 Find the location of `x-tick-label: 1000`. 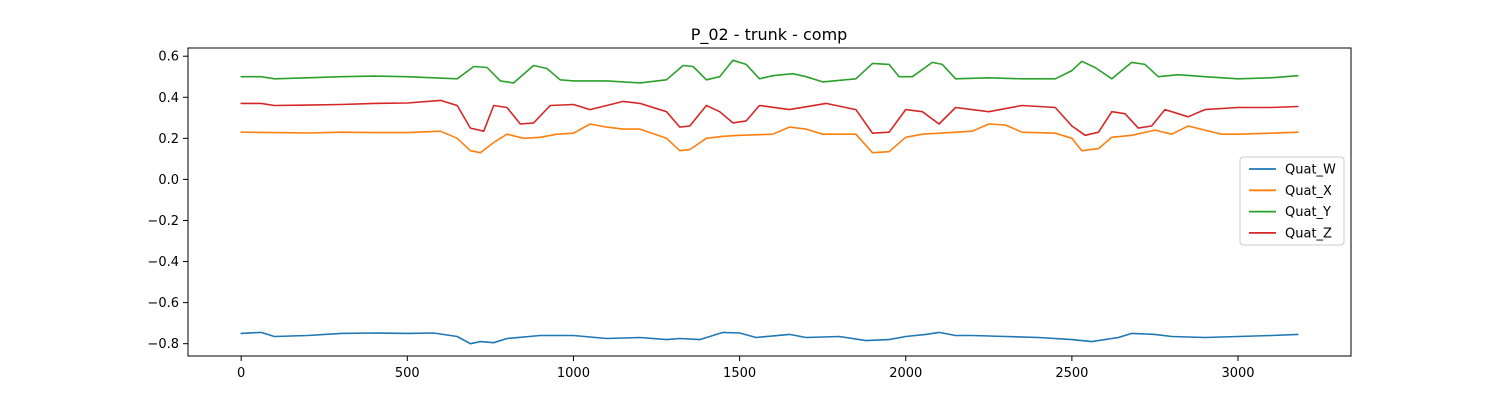

x-tick-label: 1000 is located at coordinates (573, 373).